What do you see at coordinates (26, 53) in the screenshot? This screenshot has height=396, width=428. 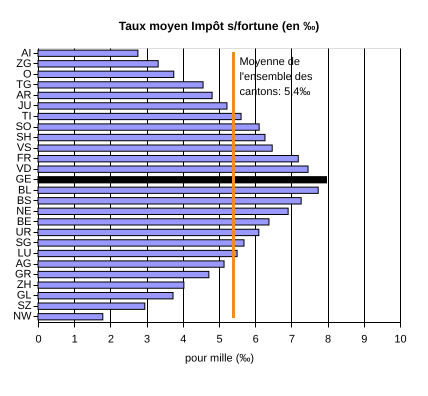 I see `y-tick-label: AI` at bounding box center [26, 53].